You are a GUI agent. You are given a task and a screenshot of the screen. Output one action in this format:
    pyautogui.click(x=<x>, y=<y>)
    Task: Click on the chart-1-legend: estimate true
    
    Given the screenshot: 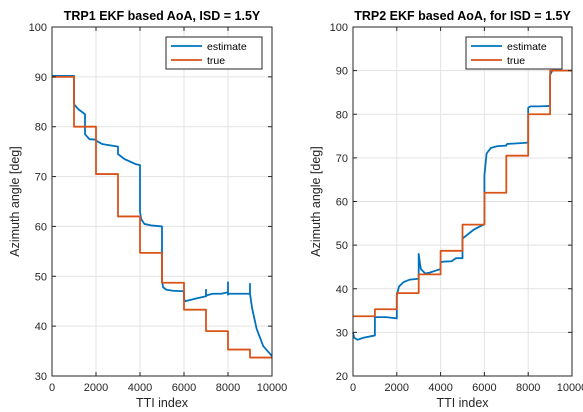 What is the action you would take?
    pyautogui.click(x=214, y=53)
    